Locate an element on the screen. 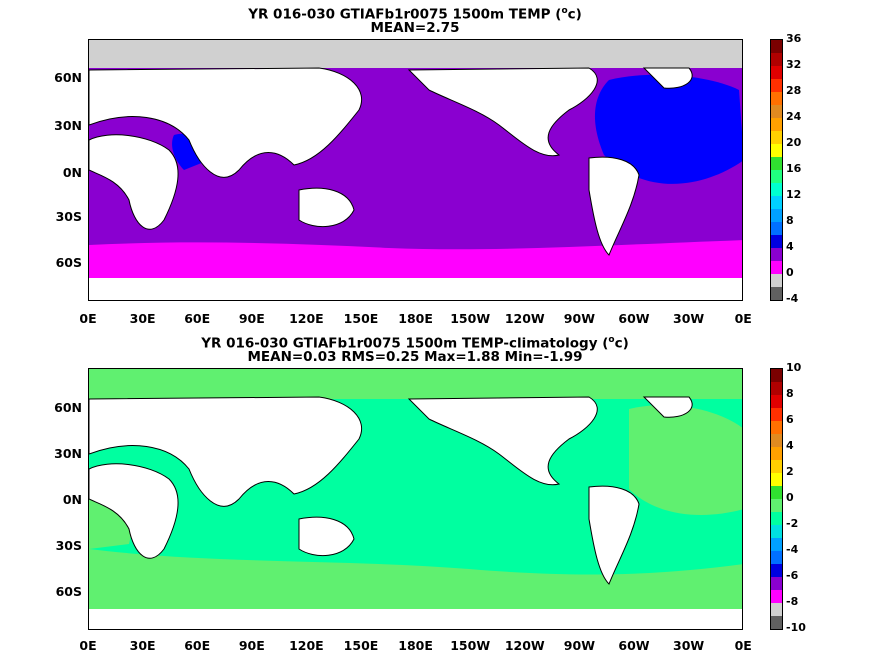  colorbar-label: -8 is located at coordinates (792, 601).